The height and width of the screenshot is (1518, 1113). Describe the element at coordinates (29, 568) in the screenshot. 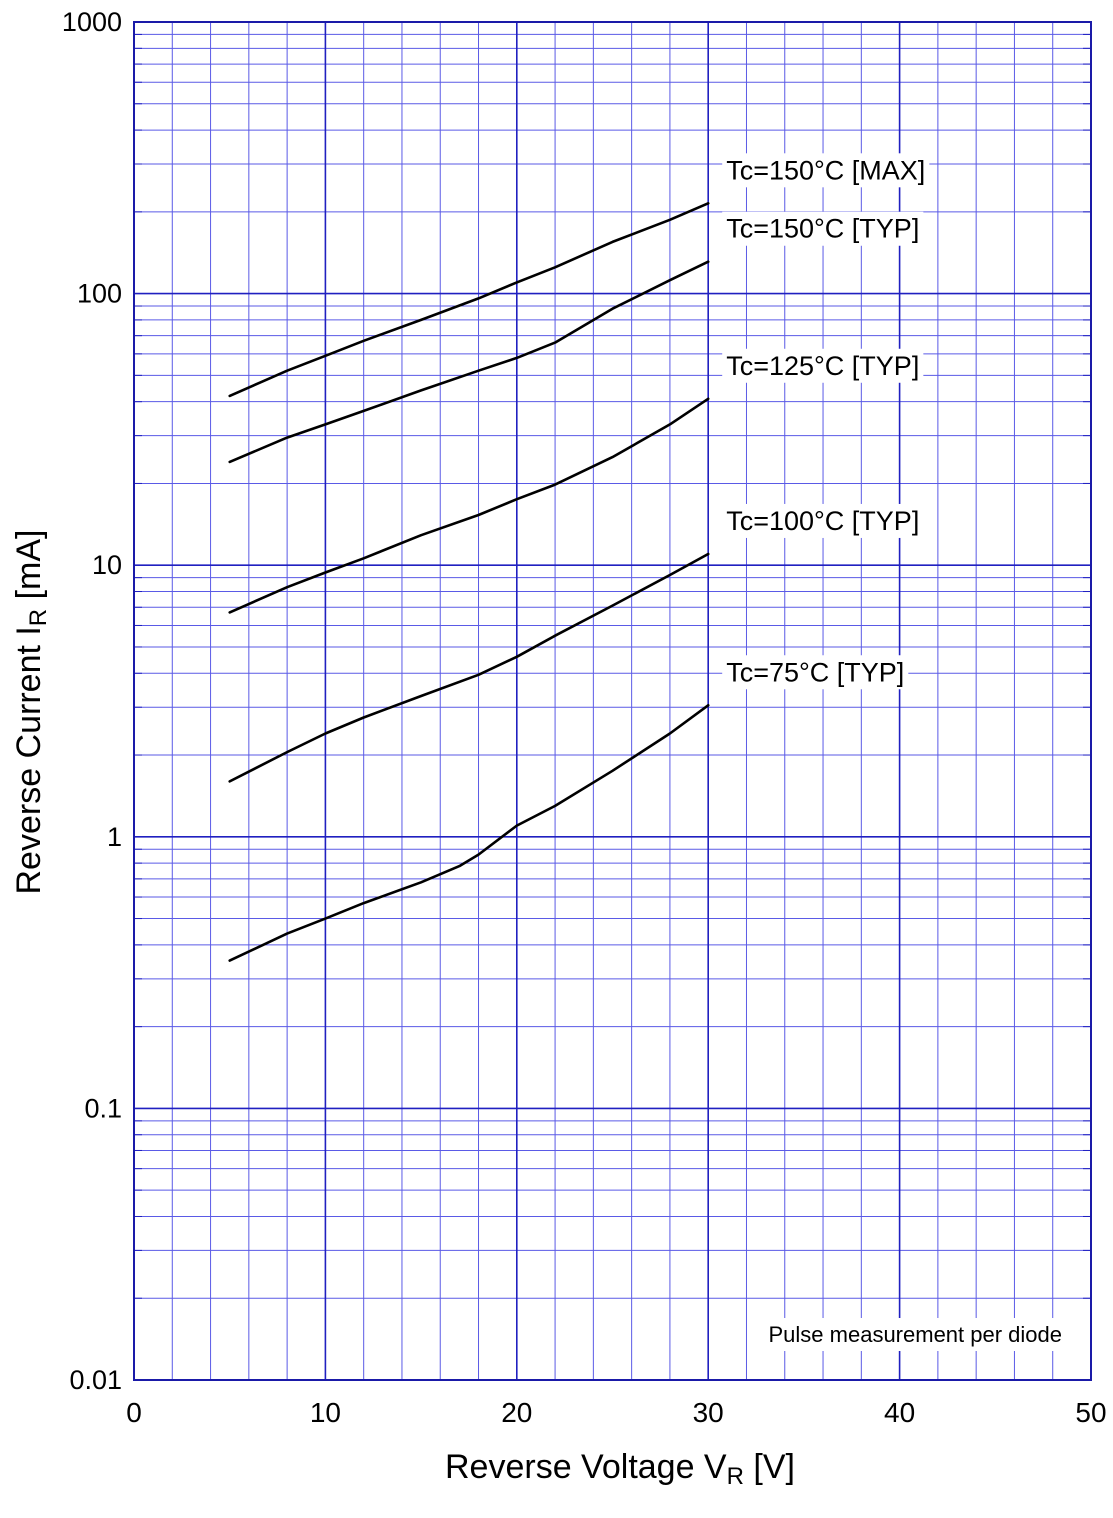

I see `y-axis-title-unit: [mA]` at that location.